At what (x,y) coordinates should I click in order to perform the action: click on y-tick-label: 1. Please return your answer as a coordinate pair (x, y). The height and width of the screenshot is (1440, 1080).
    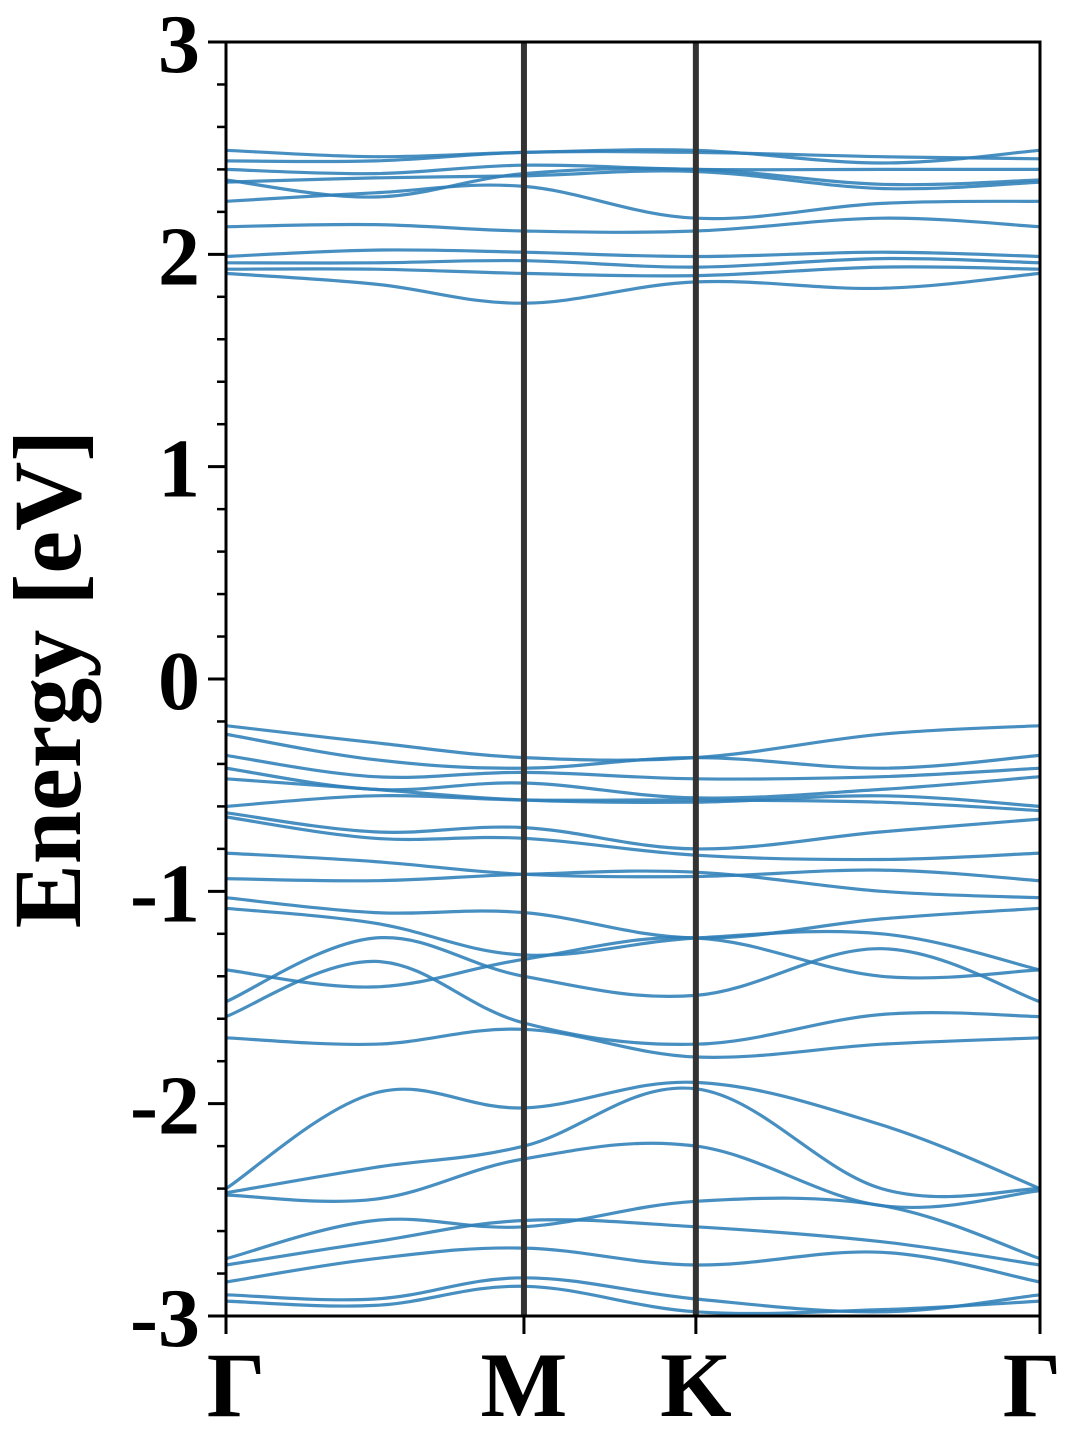
    Looking at the image, I should click on (179, 469).